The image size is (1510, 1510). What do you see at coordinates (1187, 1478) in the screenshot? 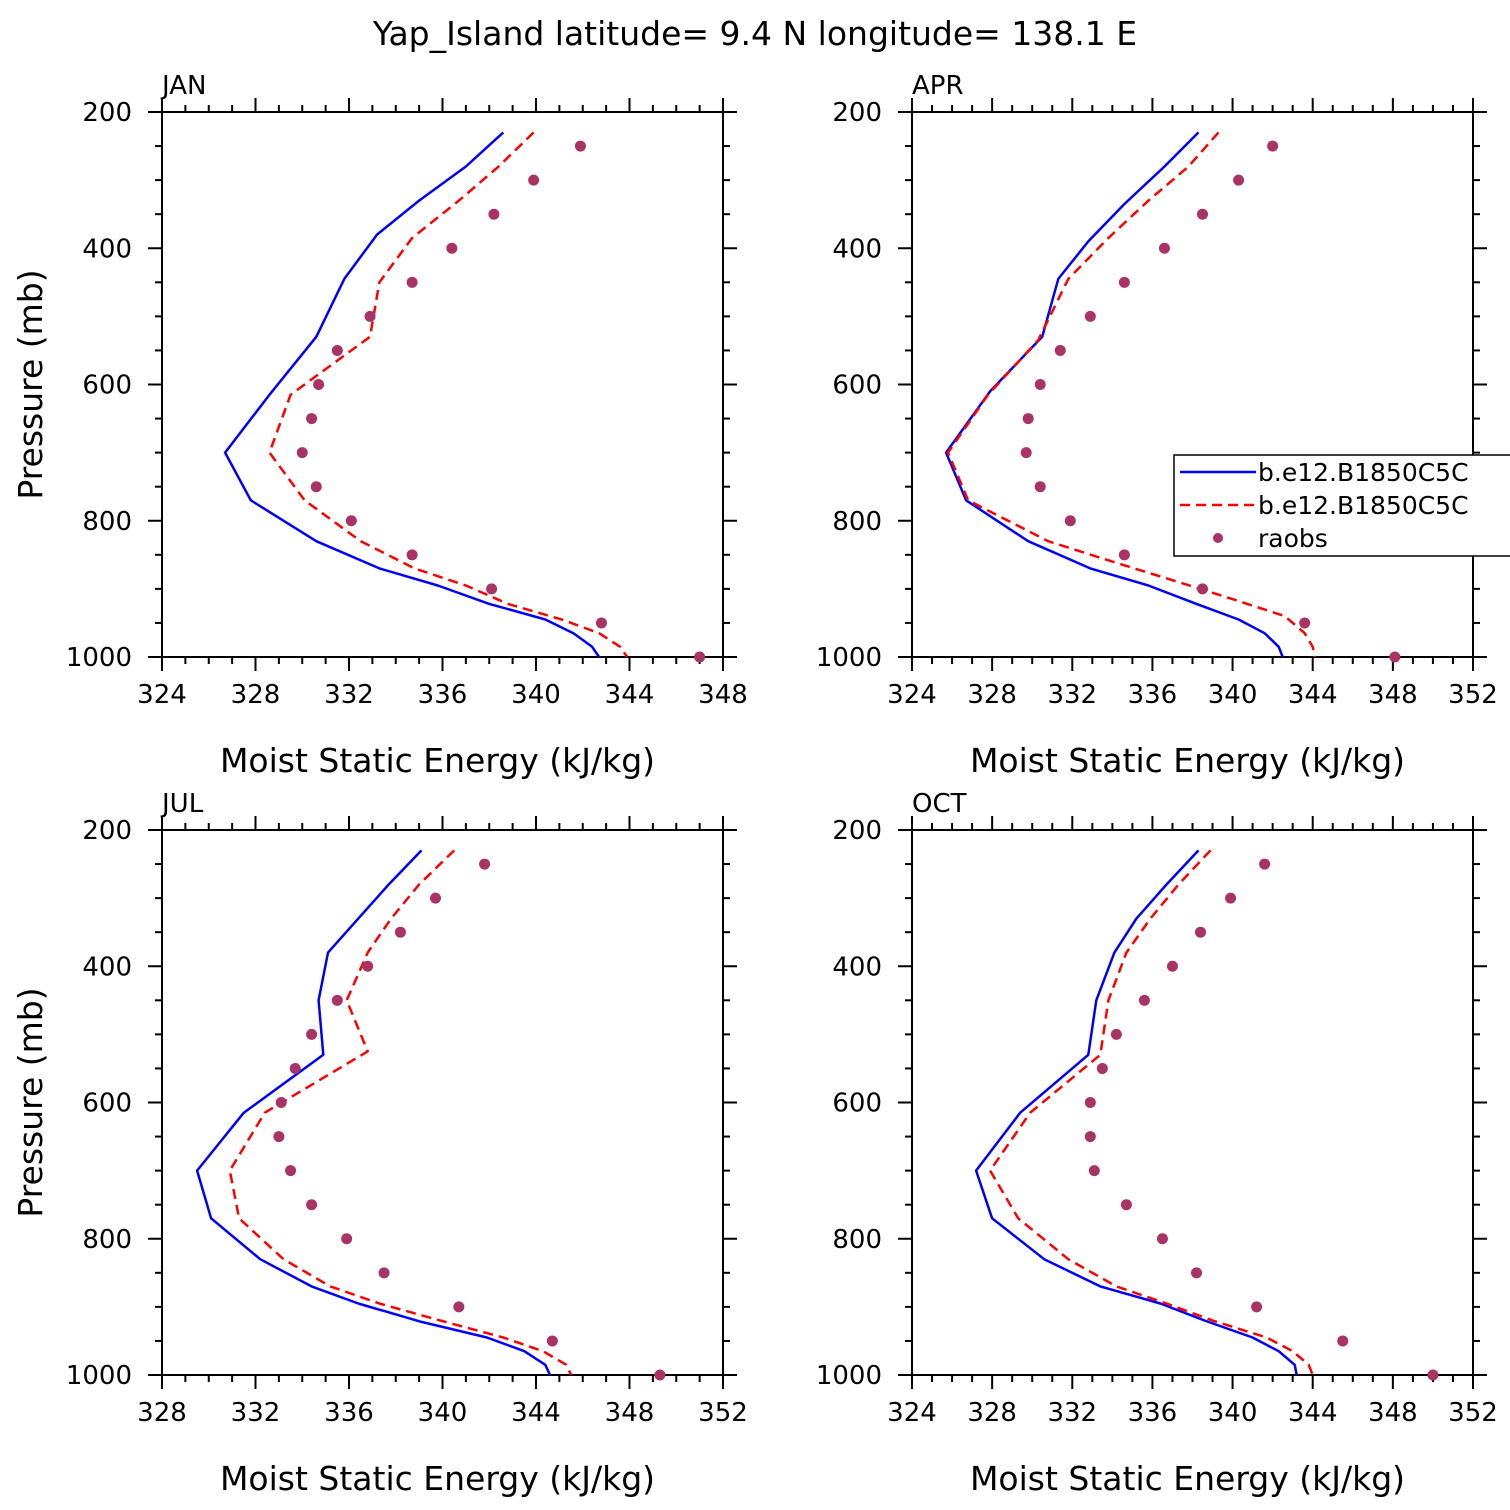
I see `x-axis-label: Moist Static Energy (kJ/kg)` at bounding box center [1187, 1478].